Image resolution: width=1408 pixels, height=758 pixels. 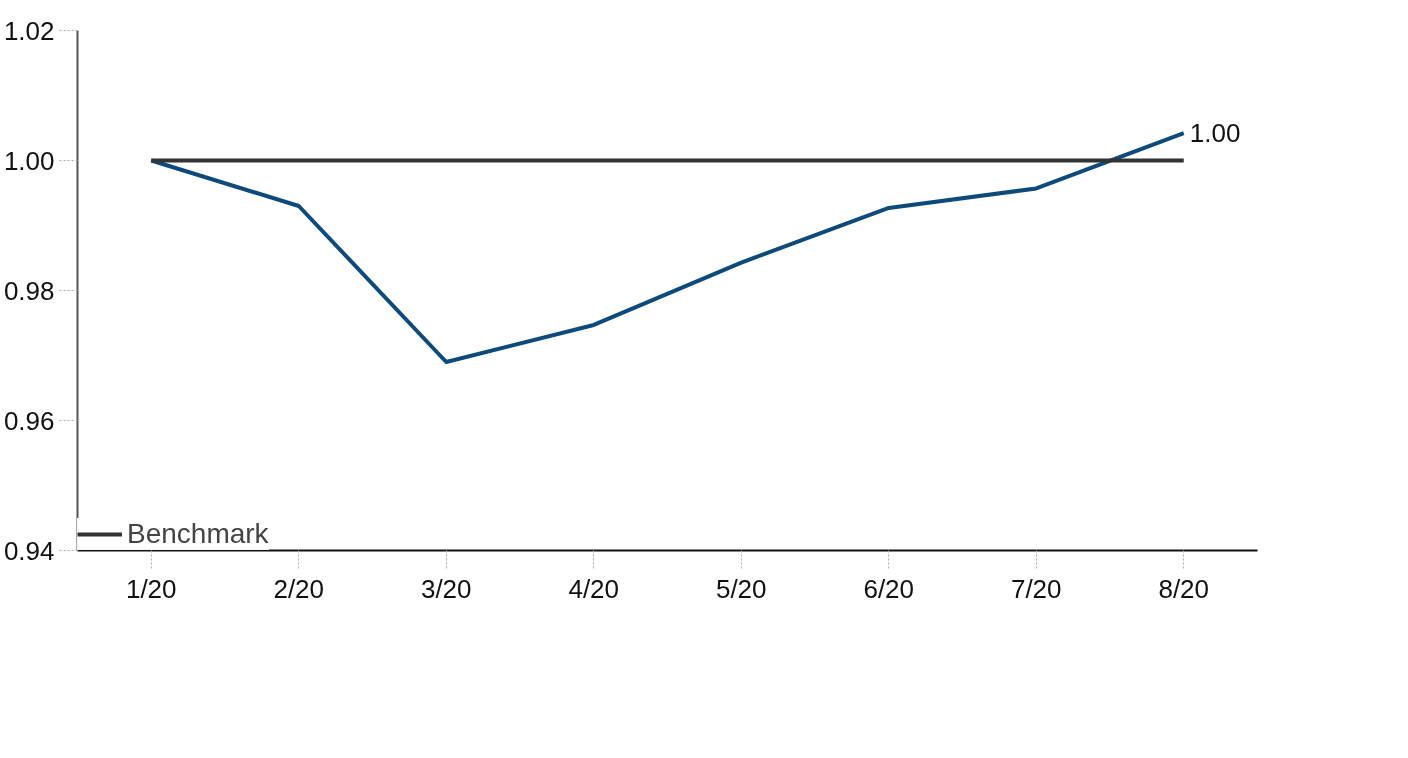 I want to click on legend-label: Benchmark, so click(x=198, y=534).